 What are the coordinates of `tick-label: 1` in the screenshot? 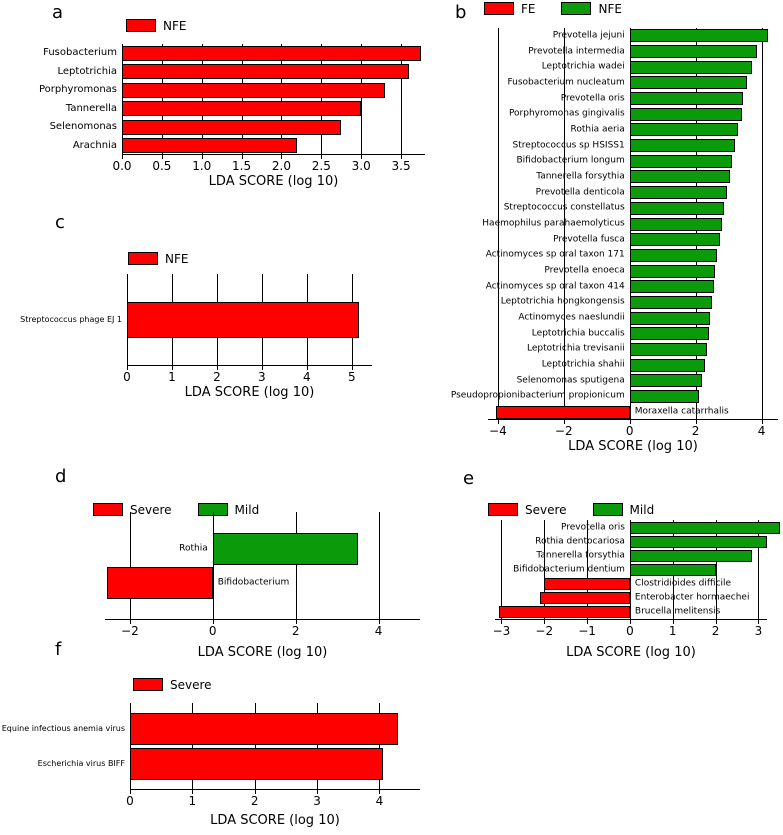 It's located at (172, 377).